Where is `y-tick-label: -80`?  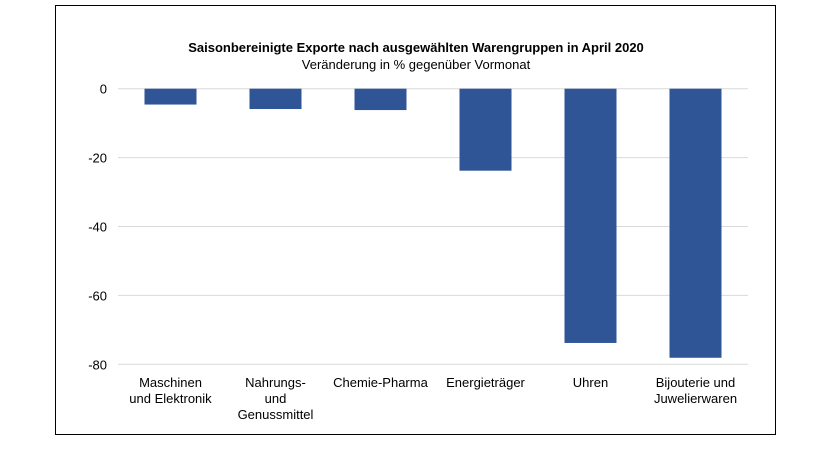
y-tick-label: -80 is located at coordinates (97, 364).